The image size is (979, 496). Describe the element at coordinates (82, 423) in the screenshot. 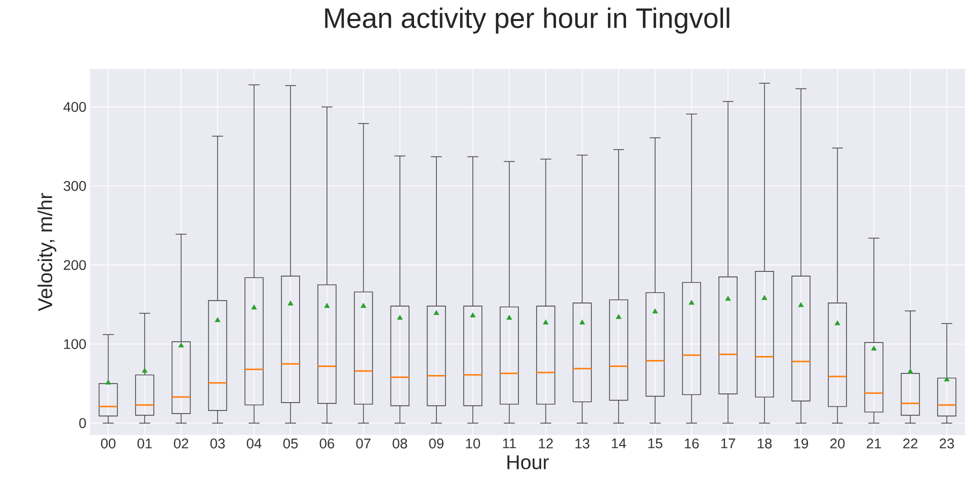

I see `y-tick-label: 0` at that location.